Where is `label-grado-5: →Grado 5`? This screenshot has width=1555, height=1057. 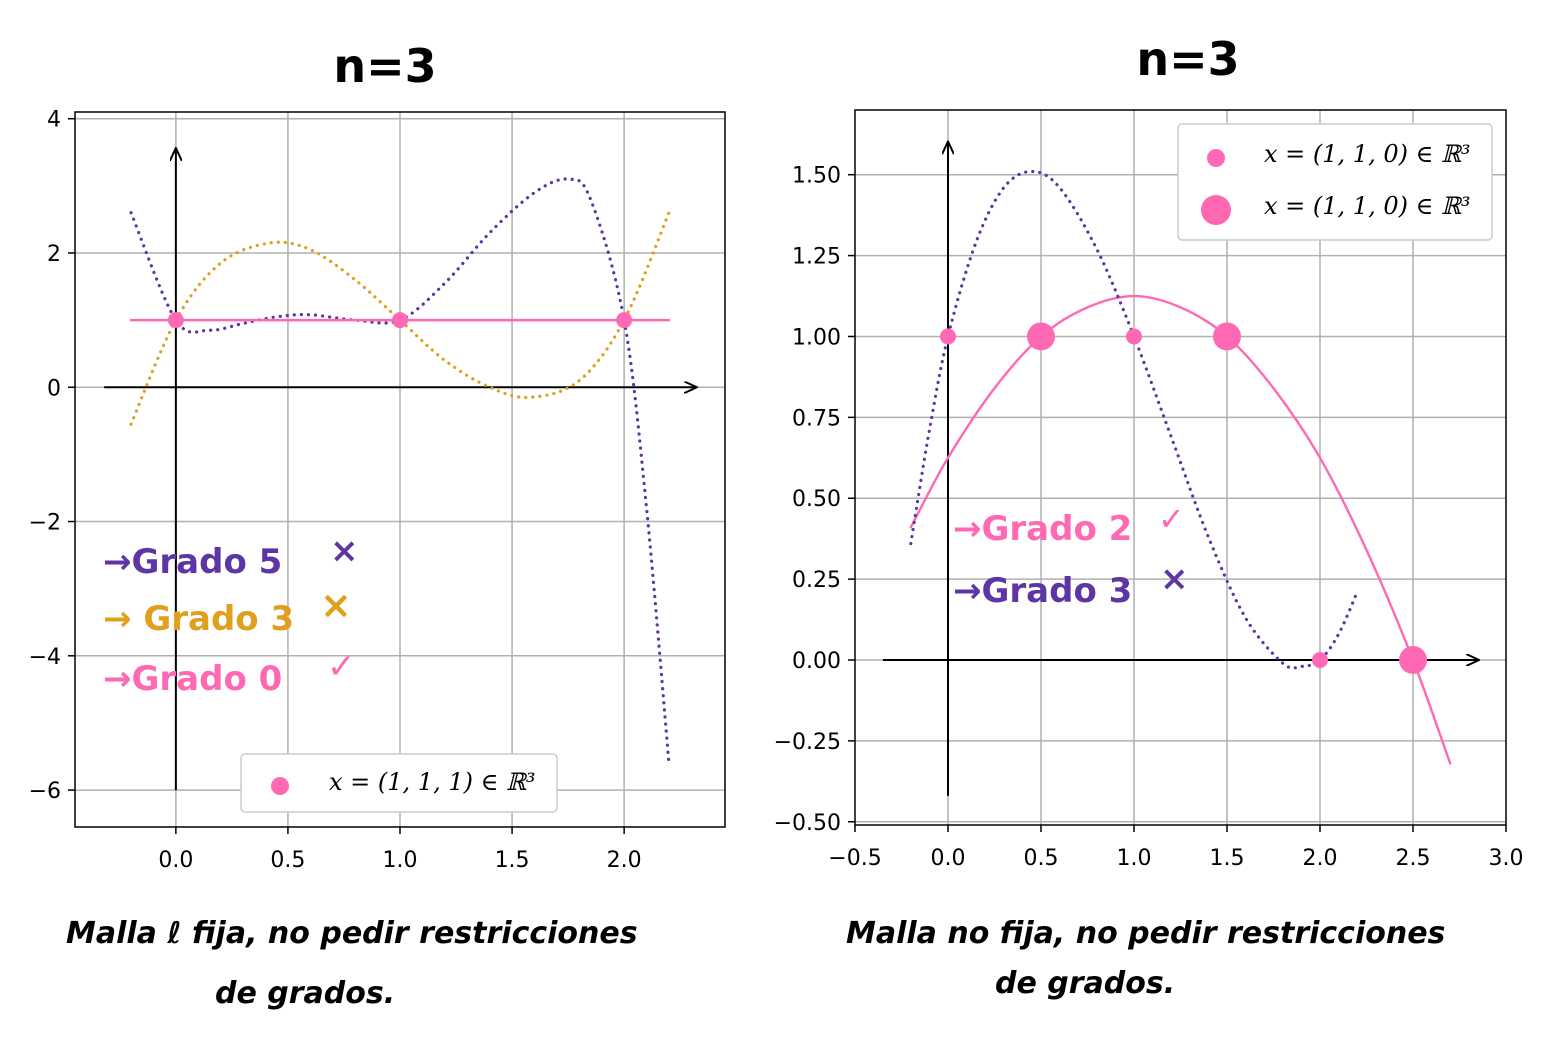 label-grado-5: →Grado 5 is located at coordinates (192, 562).